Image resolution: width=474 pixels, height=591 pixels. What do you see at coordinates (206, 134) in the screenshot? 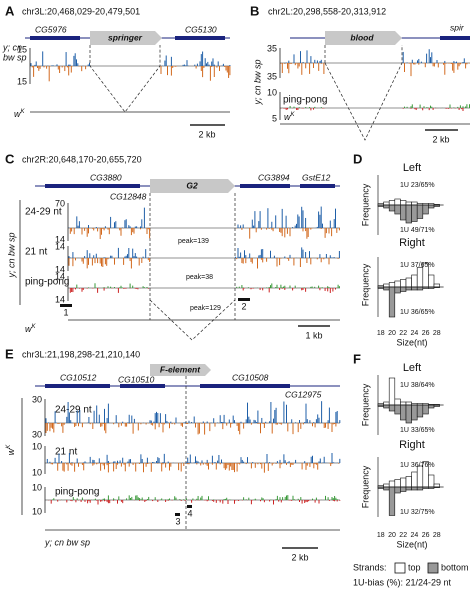
I see `scale: 2 kb` at bounding box center [206, 134].